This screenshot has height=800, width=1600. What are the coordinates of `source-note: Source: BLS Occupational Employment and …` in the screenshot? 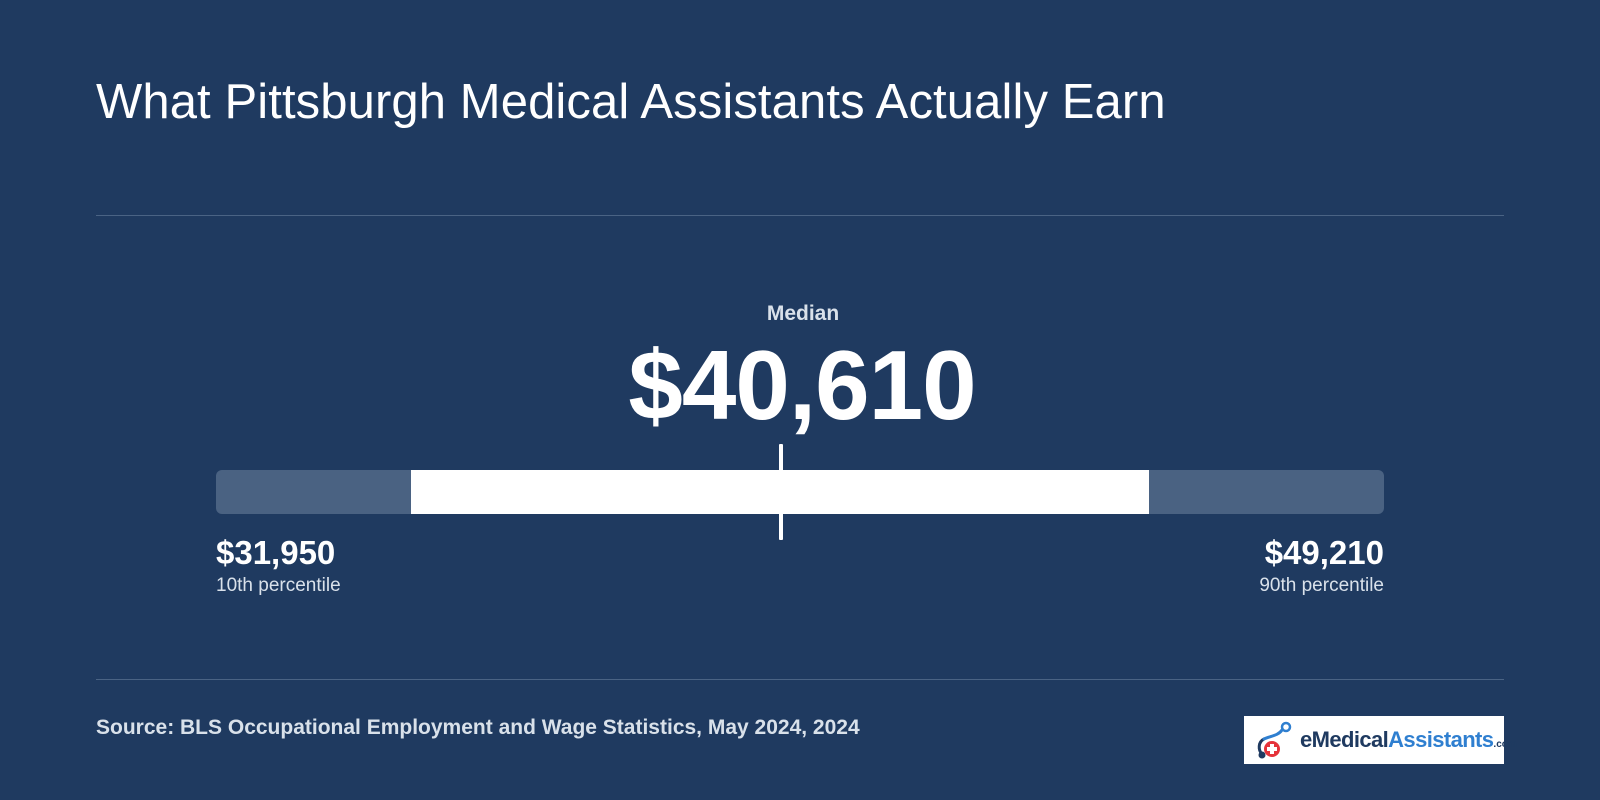 It's located at (478, 727).